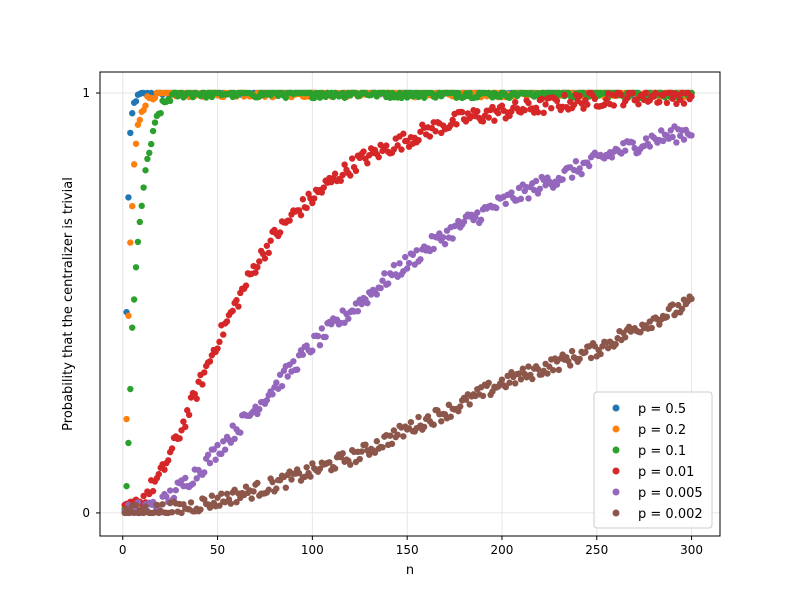 This screenshot has width=800, height=604. What do you see at coordinates (596, 550) in the screenshot?
I see `x-tick-label: 250` at bounding box center [596, 550].